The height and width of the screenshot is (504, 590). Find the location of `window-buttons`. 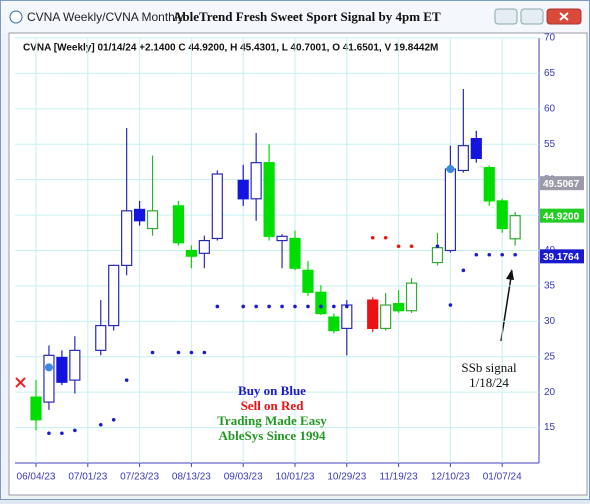

window-buttons is located at coordinates (538, 16).